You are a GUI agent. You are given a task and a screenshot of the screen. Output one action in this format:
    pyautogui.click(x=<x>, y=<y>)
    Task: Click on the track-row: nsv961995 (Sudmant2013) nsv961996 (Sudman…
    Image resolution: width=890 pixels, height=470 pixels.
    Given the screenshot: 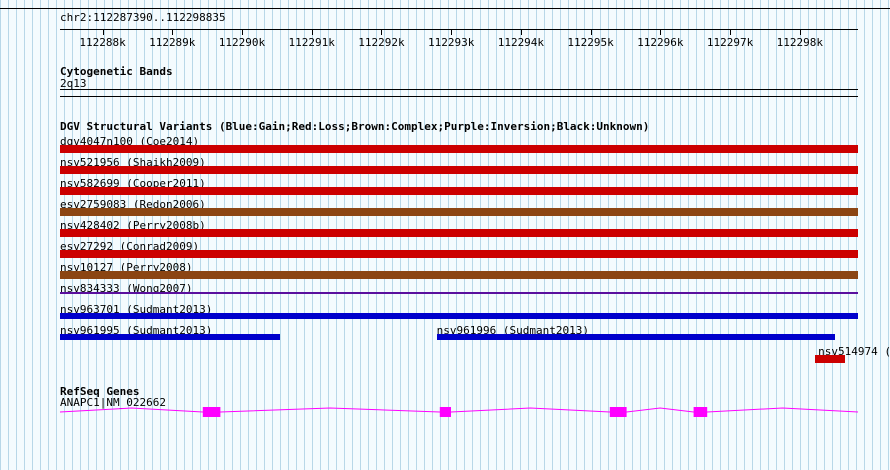 What is the action you would take?
    pyautogui.click(x=459, y=335)
    